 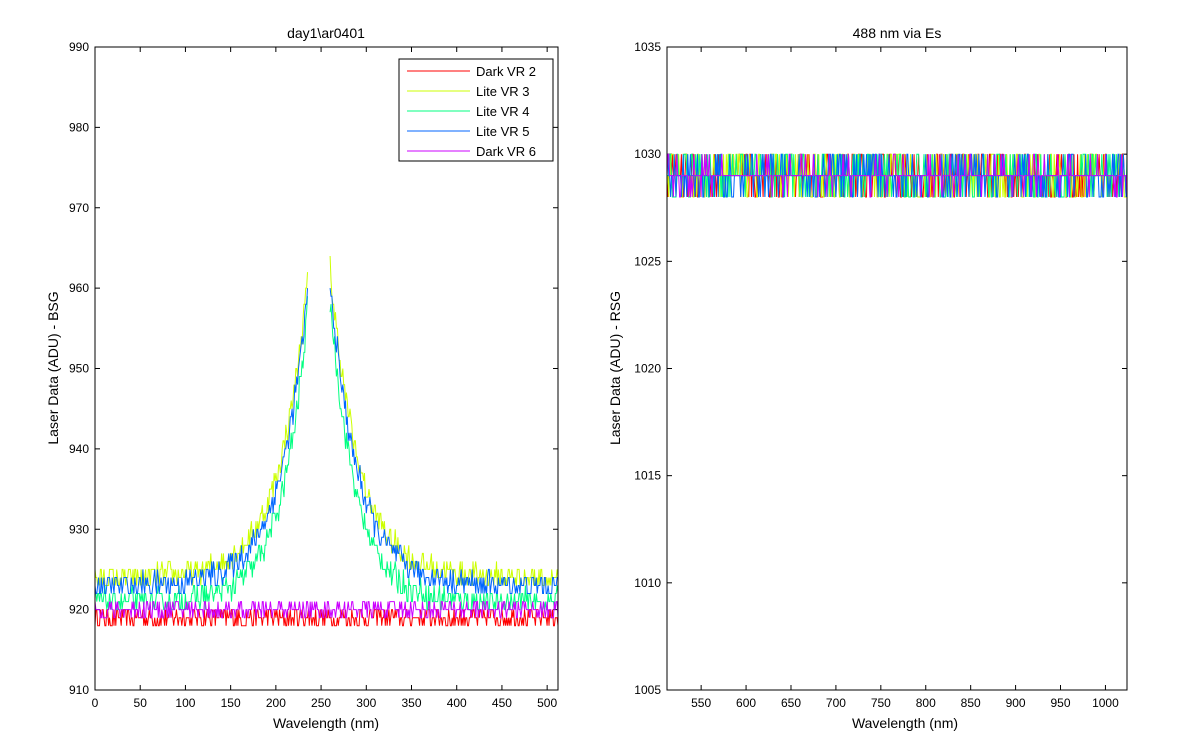 What do you see at coordinates (971, 703) in the screenshot?
I see `x-tick-label: 850` at bounding box center [971, 703].